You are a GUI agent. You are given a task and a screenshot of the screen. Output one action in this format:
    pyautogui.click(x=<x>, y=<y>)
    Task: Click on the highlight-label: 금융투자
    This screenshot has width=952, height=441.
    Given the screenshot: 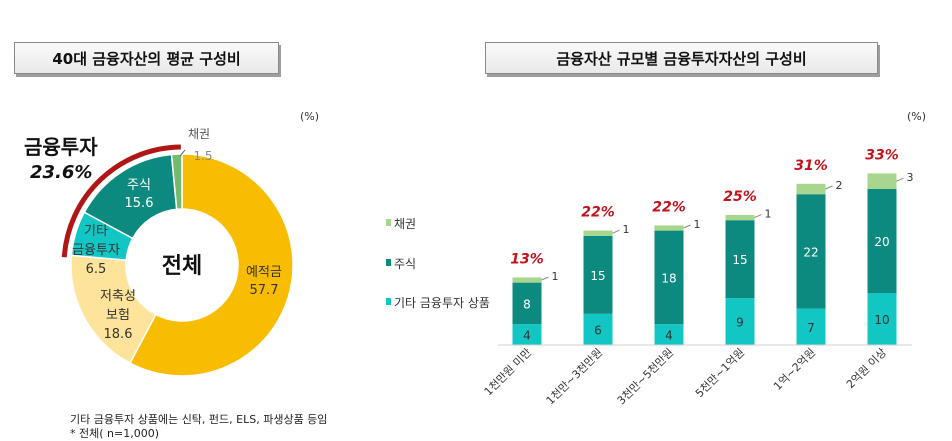 What is the action you would take?
    pyautogui.click(x=61, y=147)
    